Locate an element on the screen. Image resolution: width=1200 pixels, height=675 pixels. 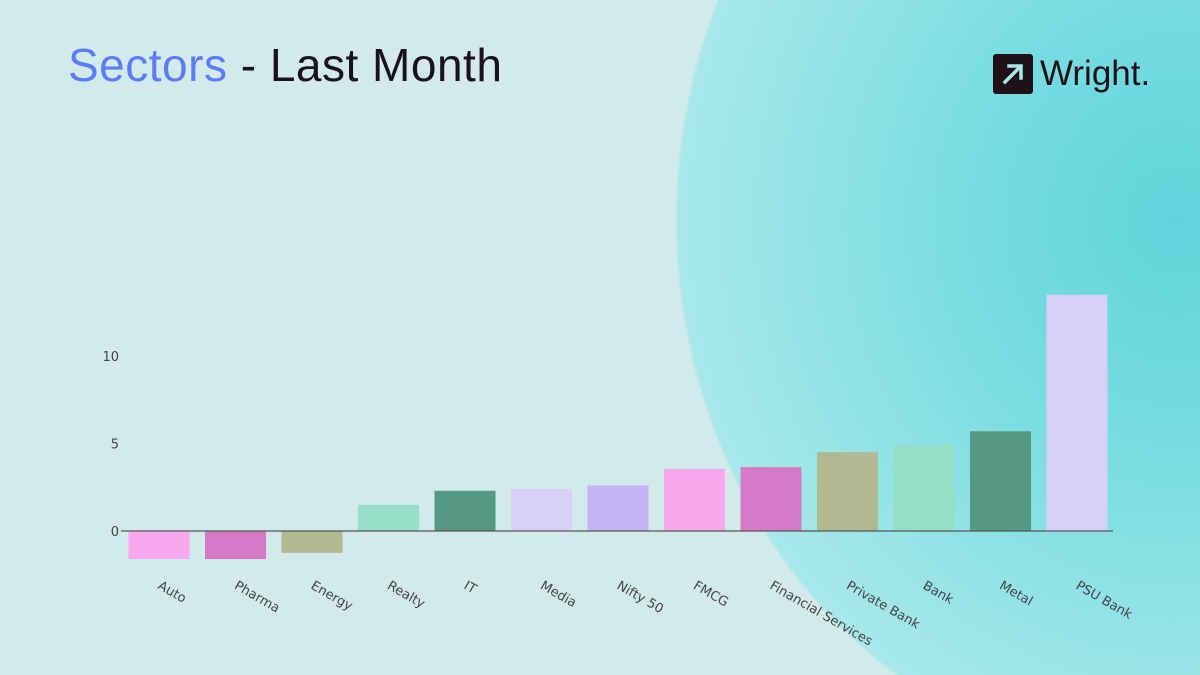
page-title: Sectors - Last Month is located at coordinates (285, 65).